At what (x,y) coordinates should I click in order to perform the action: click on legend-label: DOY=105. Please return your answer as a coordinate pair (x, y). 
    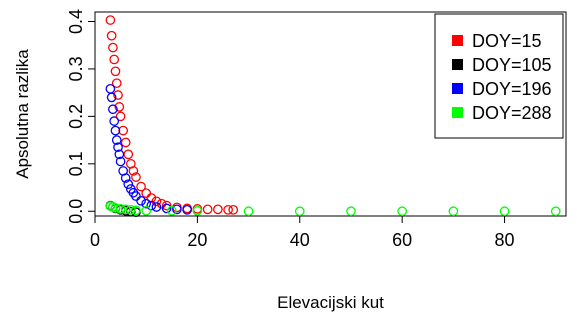
    Looking at the image, I should click on (512, 65).